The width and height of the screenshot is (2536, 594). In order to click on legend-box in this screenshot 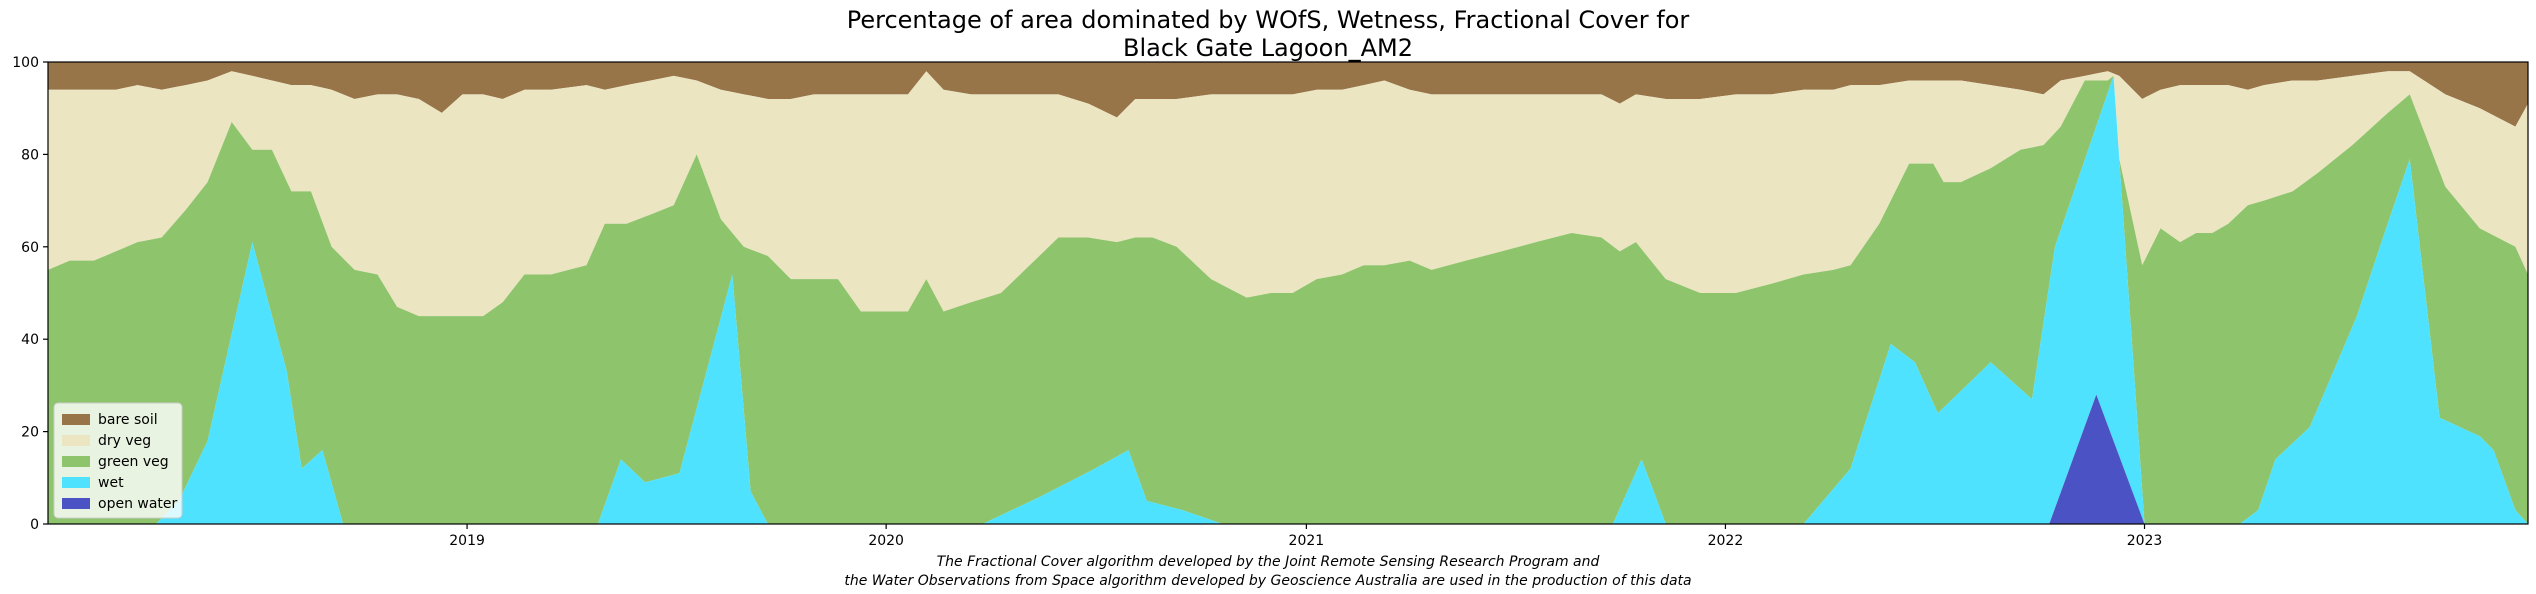, I will do `click(118, 460)`.